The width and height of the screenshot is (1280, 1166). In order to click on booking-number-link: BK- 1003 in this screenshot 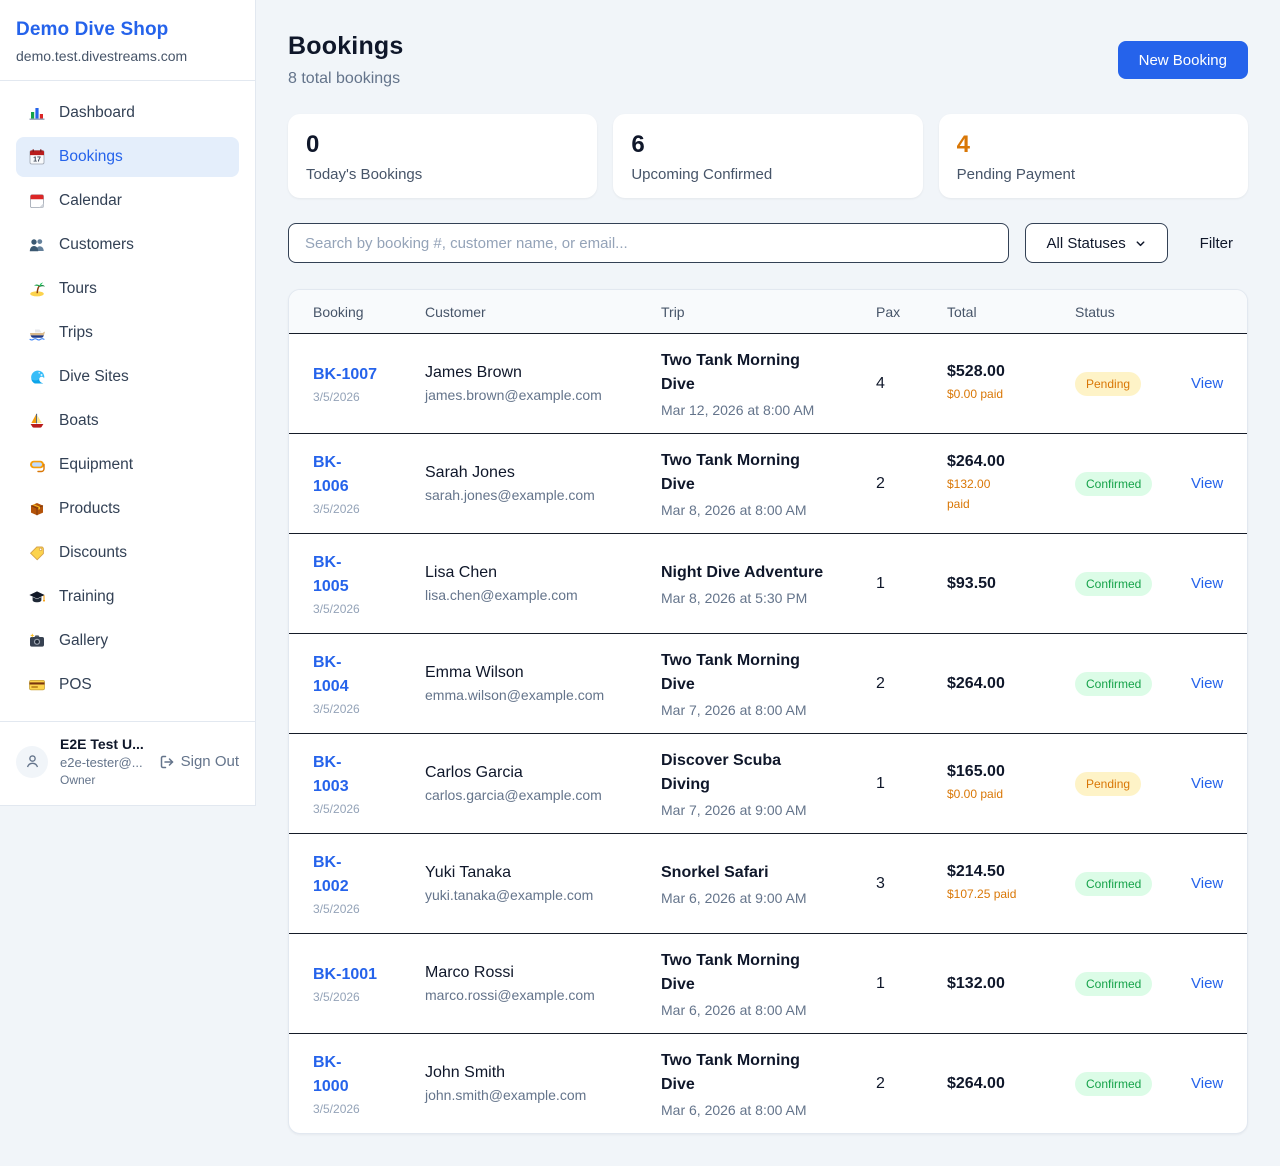, I will do `click(331, 774)`.